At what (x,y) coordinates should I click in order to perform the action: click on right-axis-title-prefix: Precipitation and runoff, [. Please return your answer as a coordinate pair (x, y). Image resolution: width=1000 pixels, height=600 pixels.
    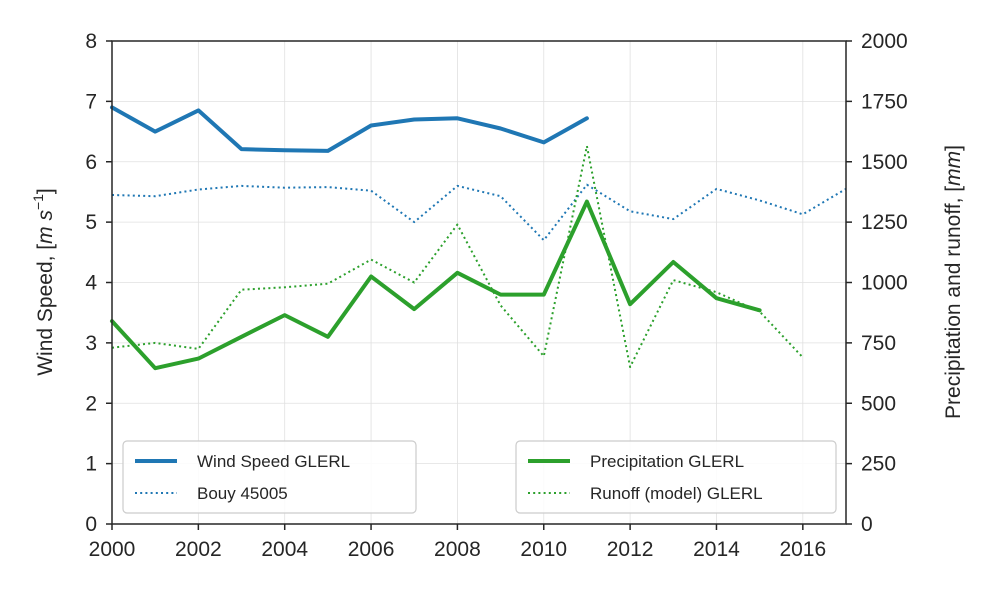
    Looking at the image, I should click on (953, 302).